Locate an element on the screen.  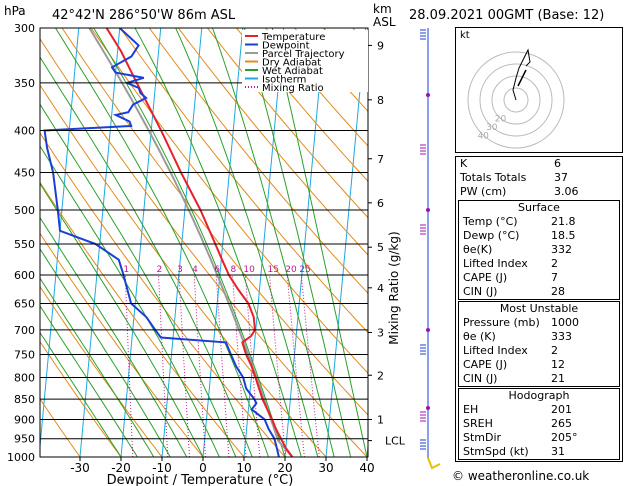
km-tick-label: 1 is located at coordinates (380, 419).